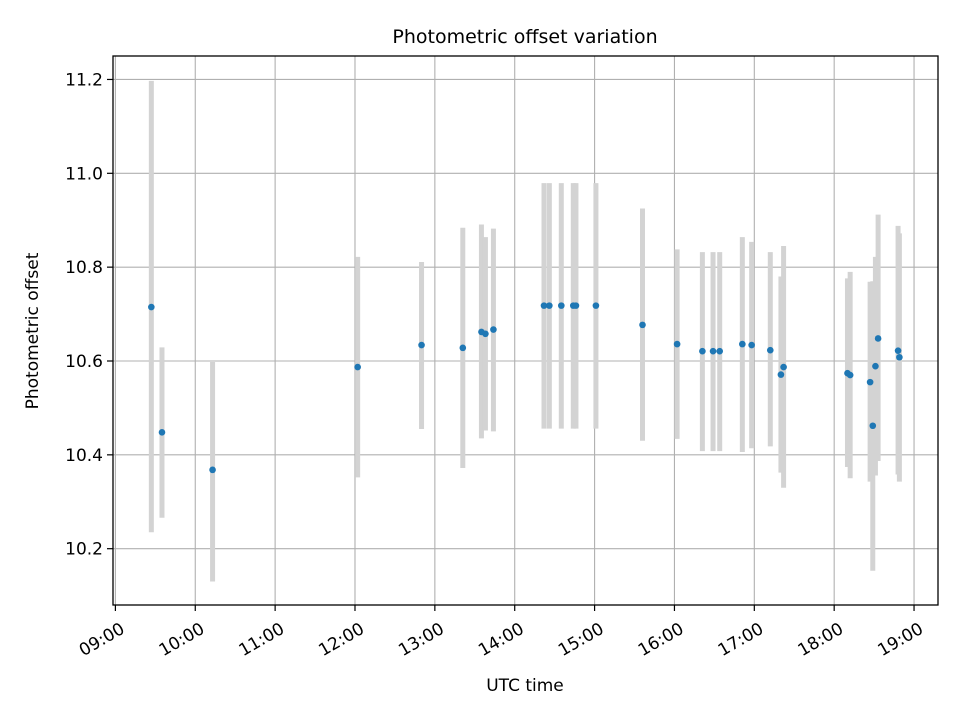  Describe the element at coordinates (525, 686) in the screenshot. I see `x-axis-label: UTC time` at that location.